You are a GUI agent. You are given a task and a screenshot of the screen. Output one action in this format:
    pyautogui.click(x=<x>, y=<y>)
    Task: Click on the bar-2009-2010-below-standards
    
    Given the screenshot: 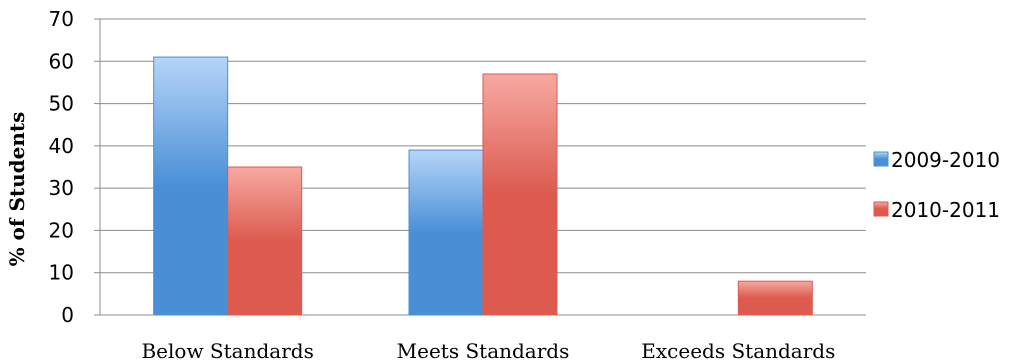 What is the action you would take?
    pyautogui.click(x=191, y=186)
    